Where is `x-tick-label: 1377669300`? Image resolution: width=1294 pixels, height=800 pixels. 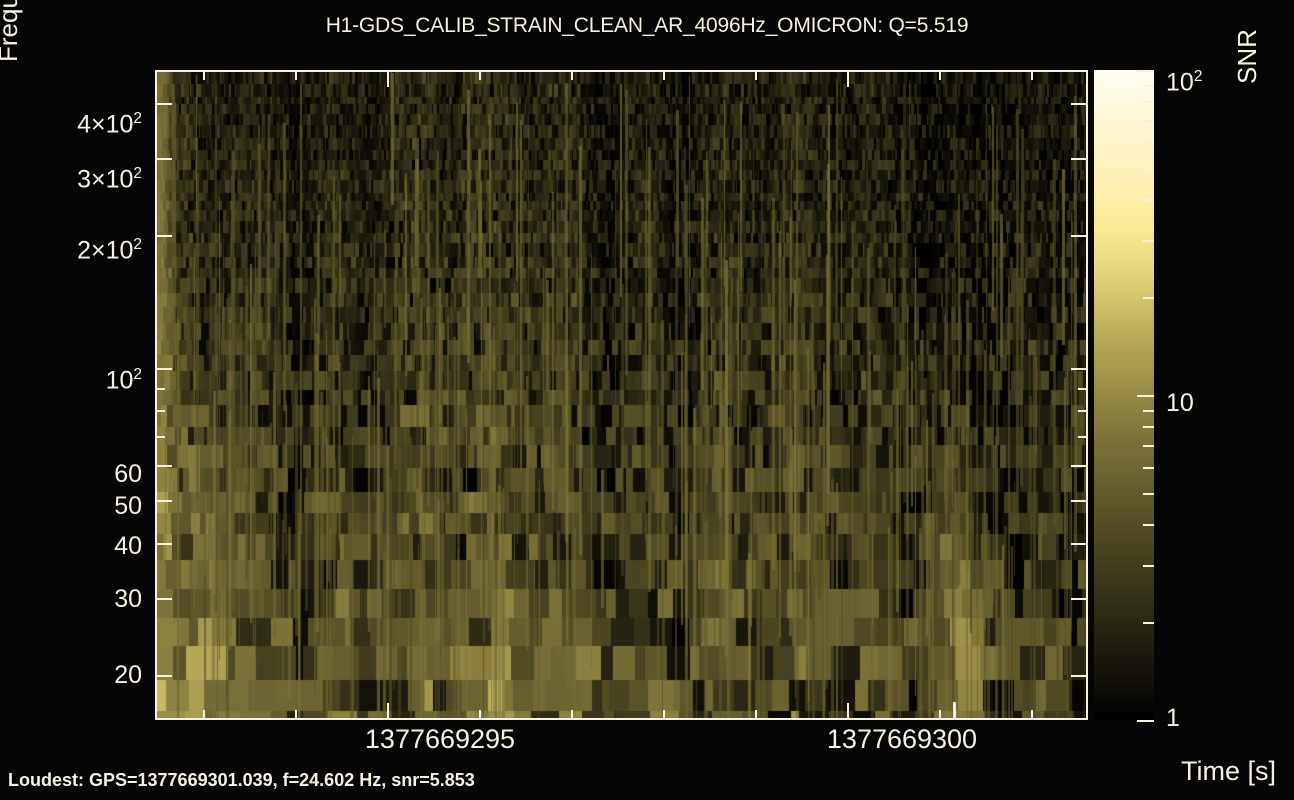
x-tick-label: 1377669300 is located at coordinates (902, 739).